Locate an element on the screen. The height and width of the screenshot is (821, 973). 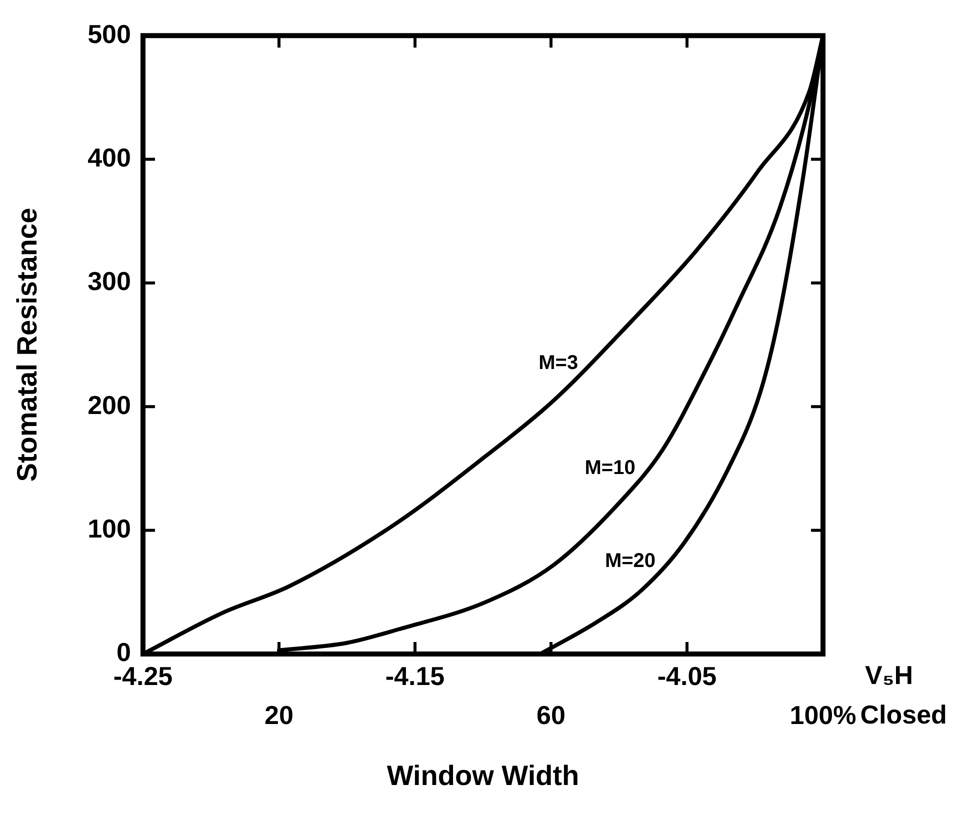
series-label: M=3 is located at coordinates (558, 363).